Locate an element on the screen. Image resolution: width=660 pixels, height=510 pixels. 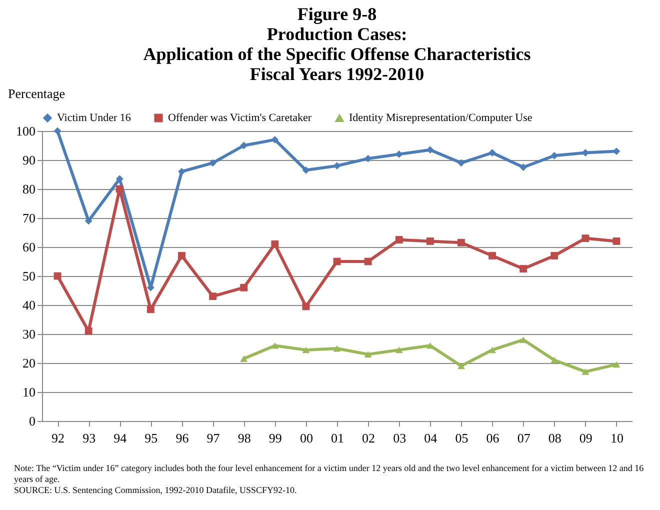
x-tick-label: 94 is located at coordinates (121, 438).